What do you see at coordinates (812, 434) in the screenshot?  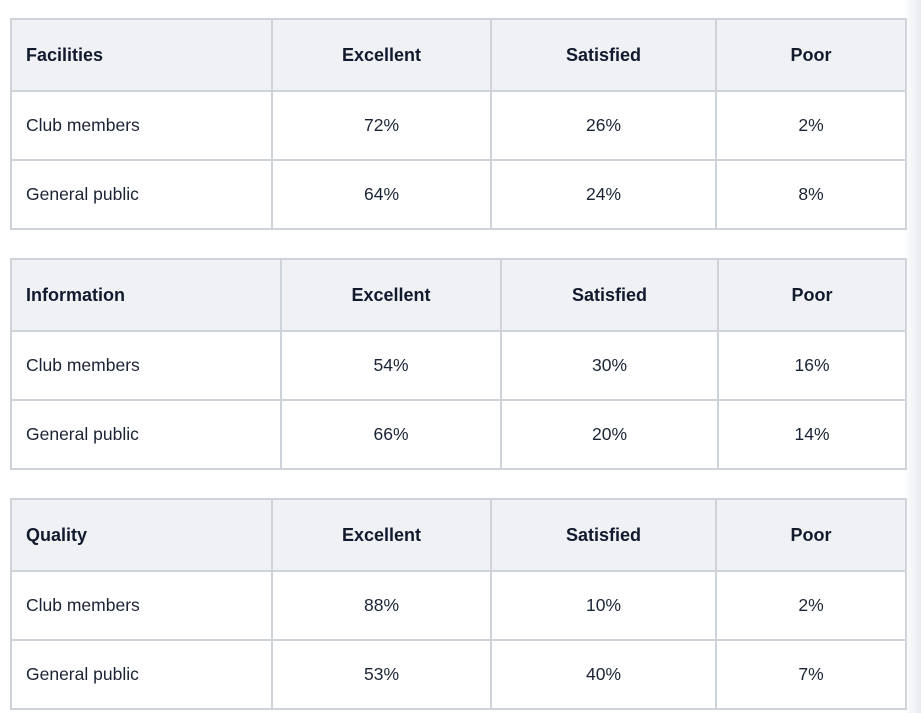 I see `data-cell: 14%` at bounding box center [812, 434].